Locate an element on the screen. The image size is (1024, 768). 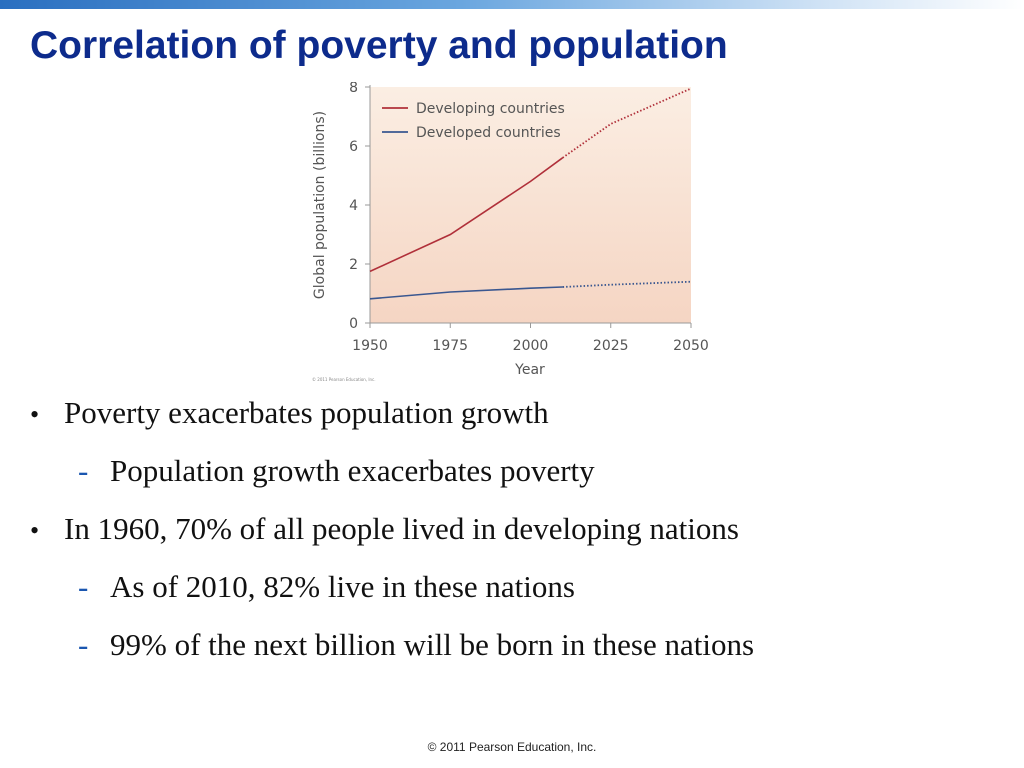
series-layer is located at coordinates (530, 193).